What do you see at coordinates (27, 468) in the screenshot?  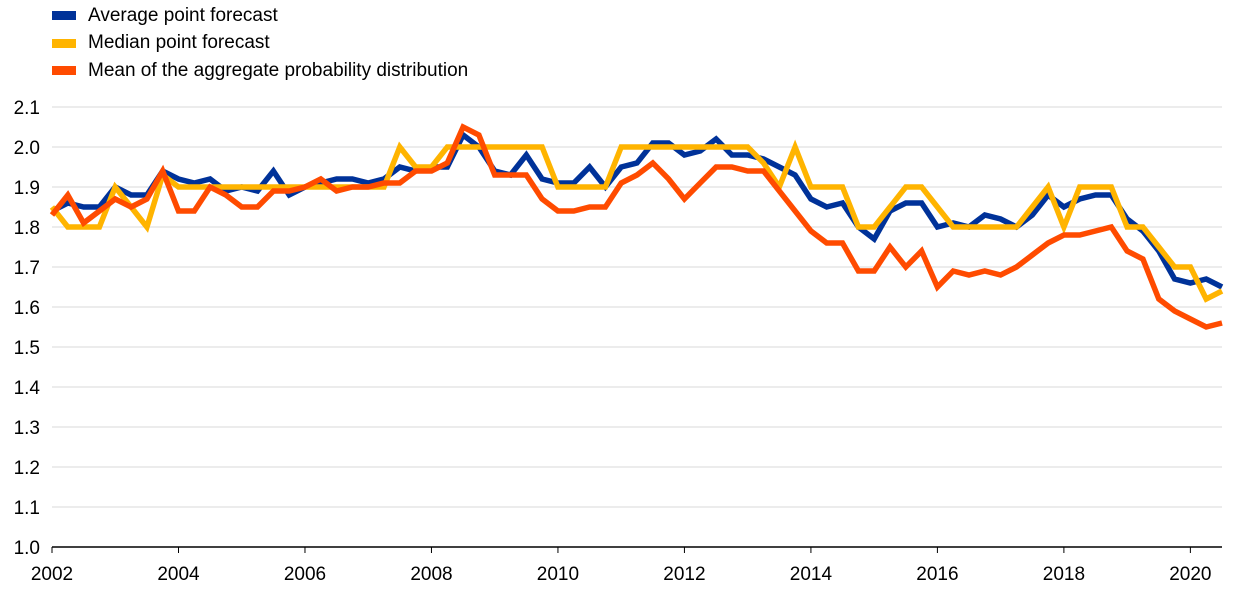 I see `y-tick-label-1.2: 1.2` at bounding box center [27, 468].